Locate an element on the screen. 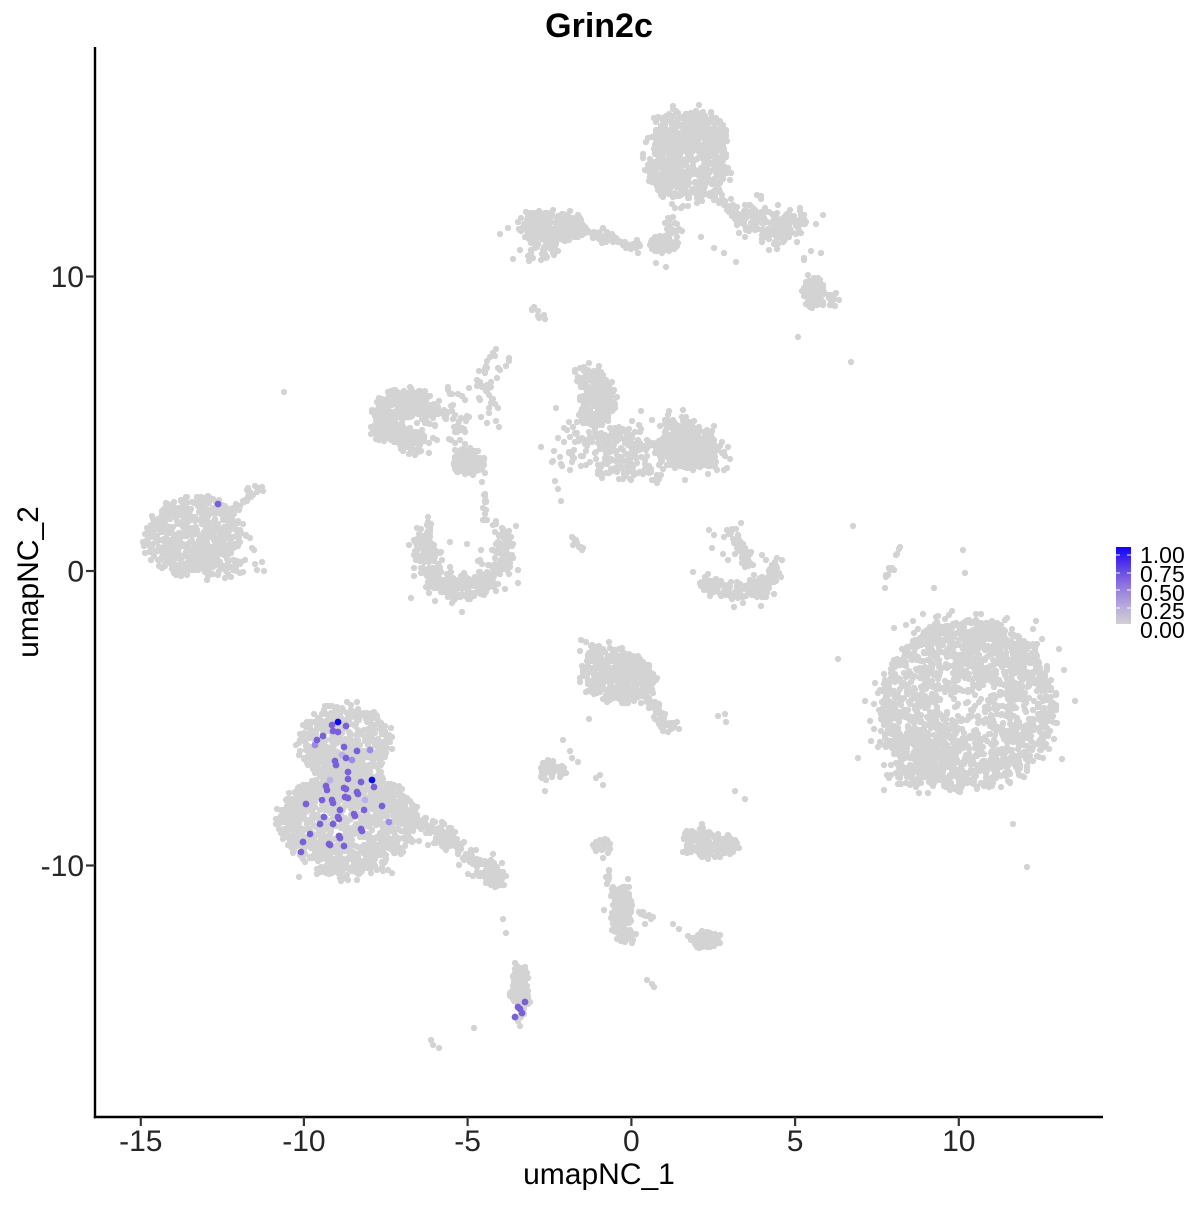 The image size is (1200, 1205). svg-text: 0.00 is located at coordinates (1162, 630).